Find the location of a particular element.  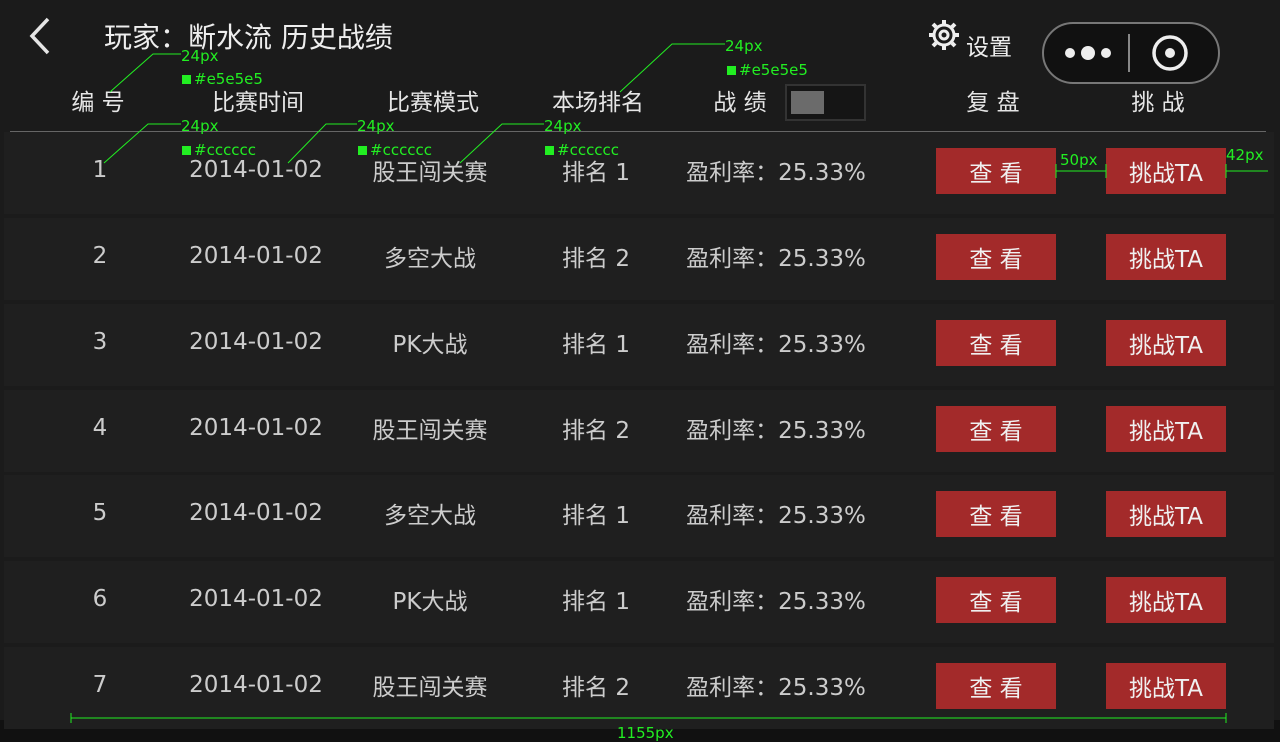

column-header: 挑 战 is located at coordinates (1158, 103).